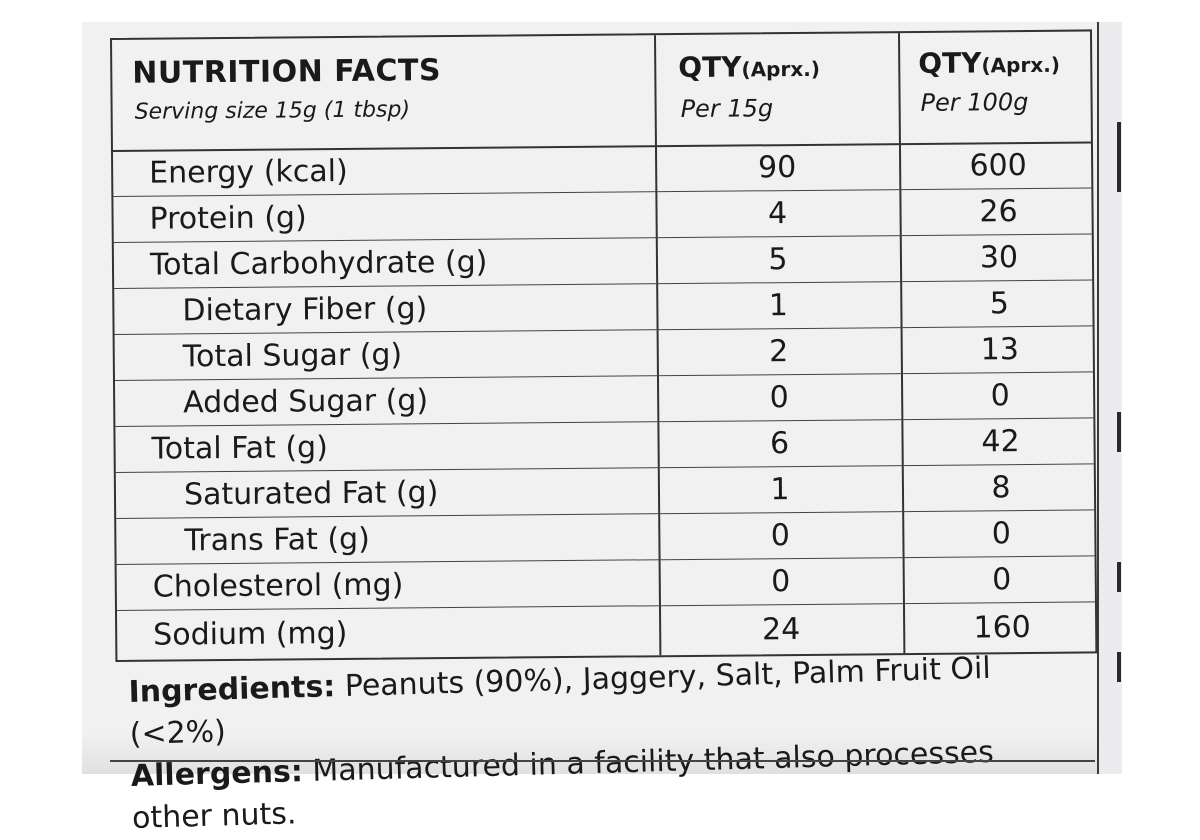 This screenshot has height=840, width=1200. Describe the element at coordinates (781, 629) in the screenshot. I see `value-per-15g: 24` at that location.